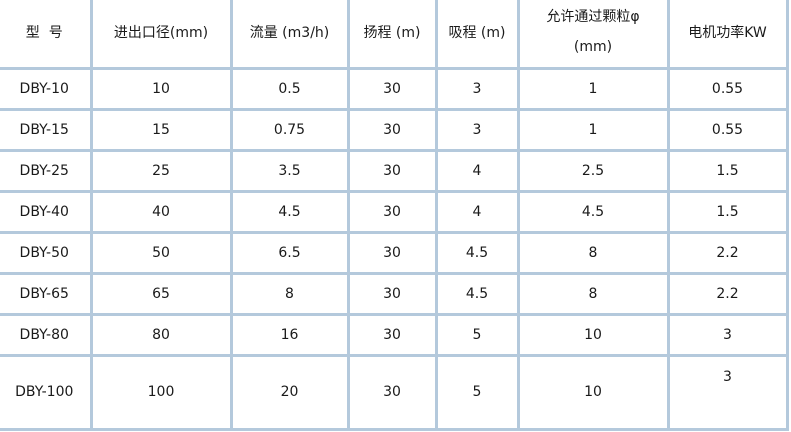 This screenshot has height=432, width=791. What do you see at coordinates (46, 35) in the screenshot?
I see `header-model: 型 号` at bounding box center [46, 35].